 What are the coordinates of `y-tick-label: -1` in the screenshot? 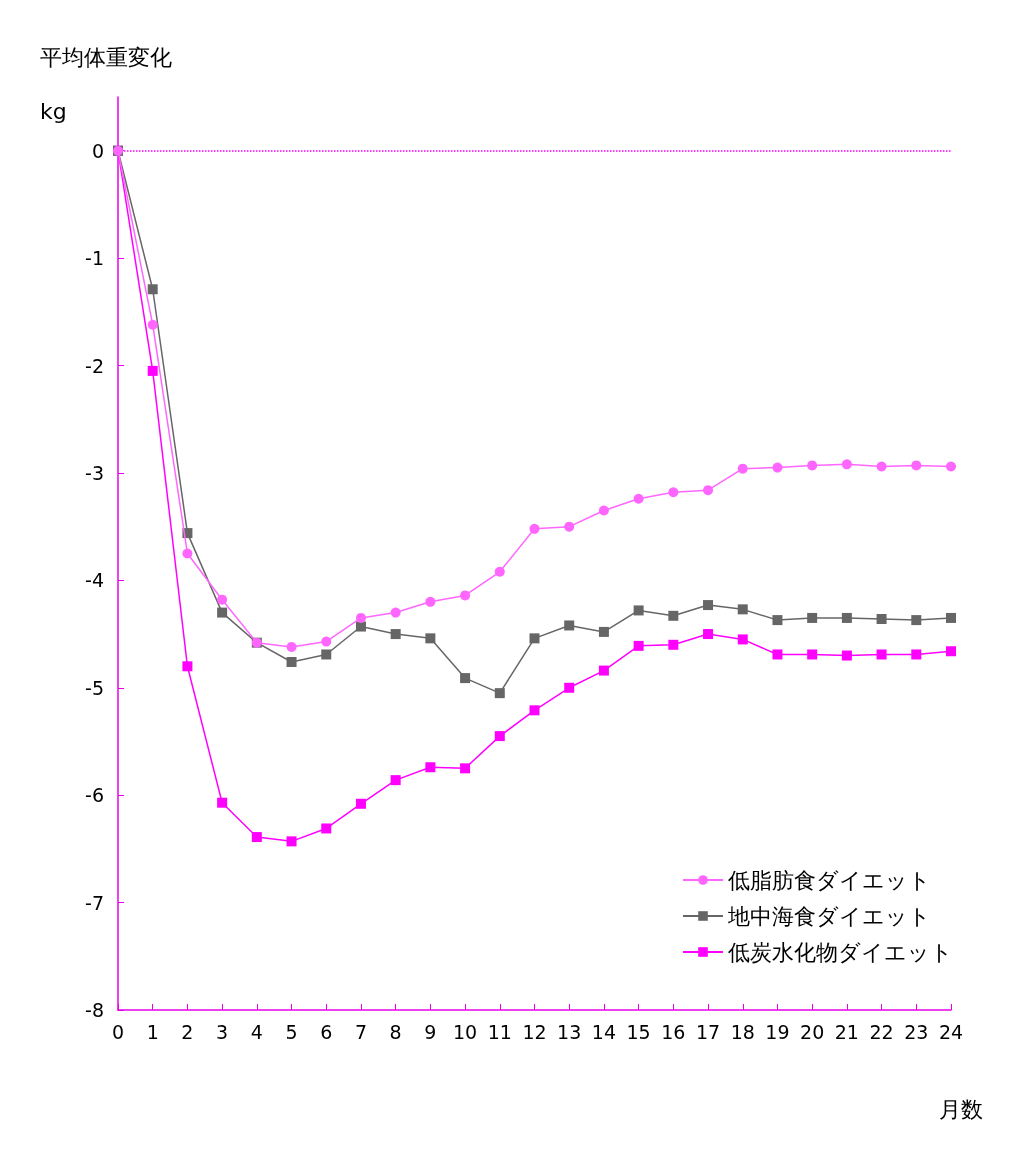 It's located at (94, 258).